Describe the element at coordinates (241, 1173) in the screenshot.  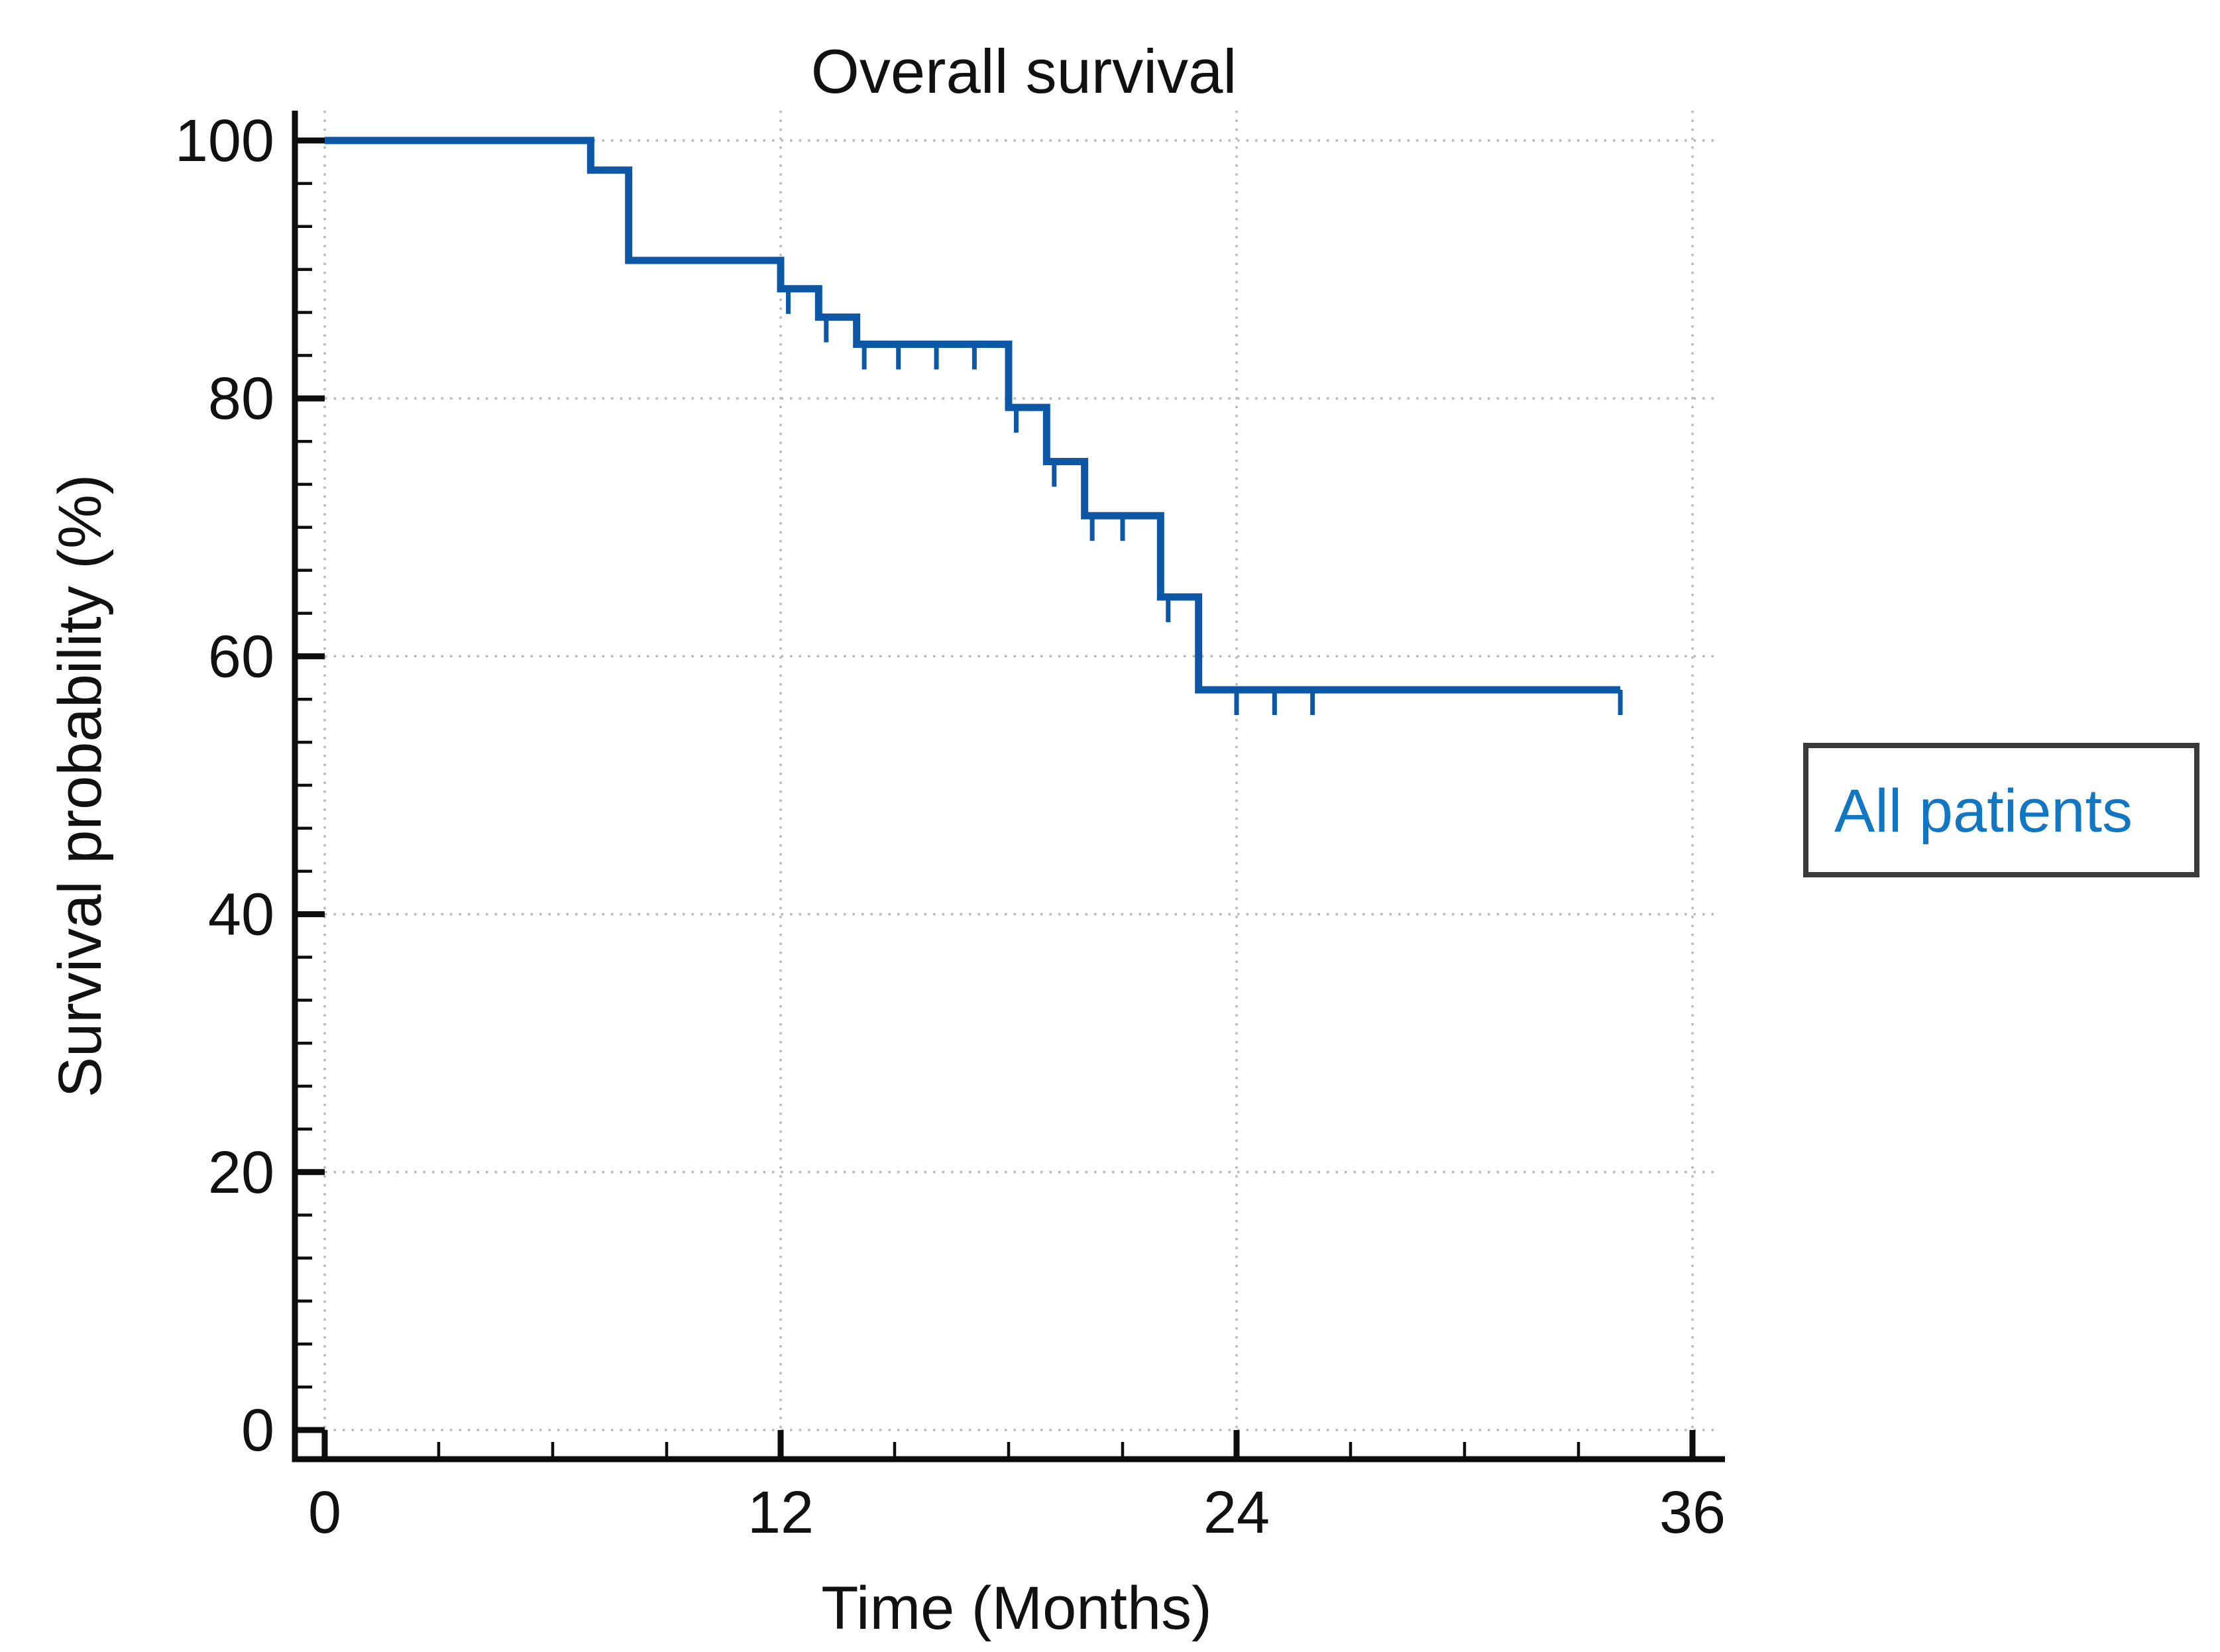
I see `y-tick-label: 20` at that location.